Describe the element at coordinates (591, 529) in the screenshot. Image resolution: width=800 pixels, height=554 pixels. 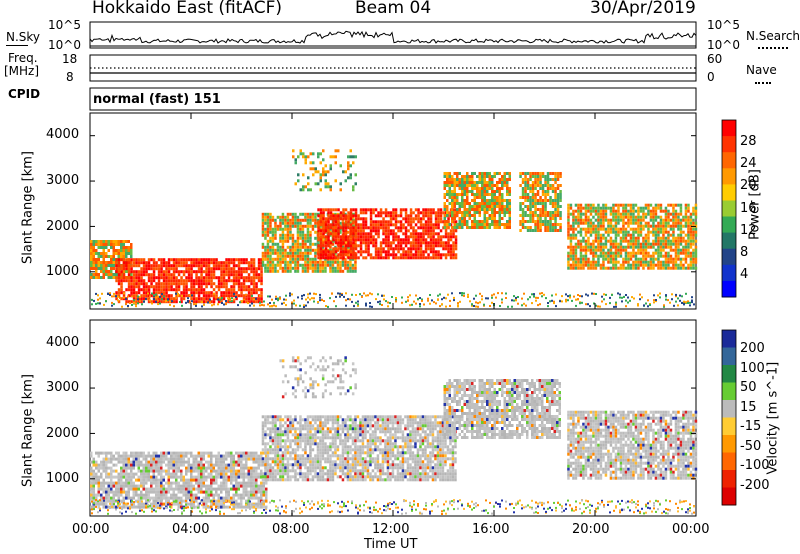
I see `x-tick: 20:00` at that location.